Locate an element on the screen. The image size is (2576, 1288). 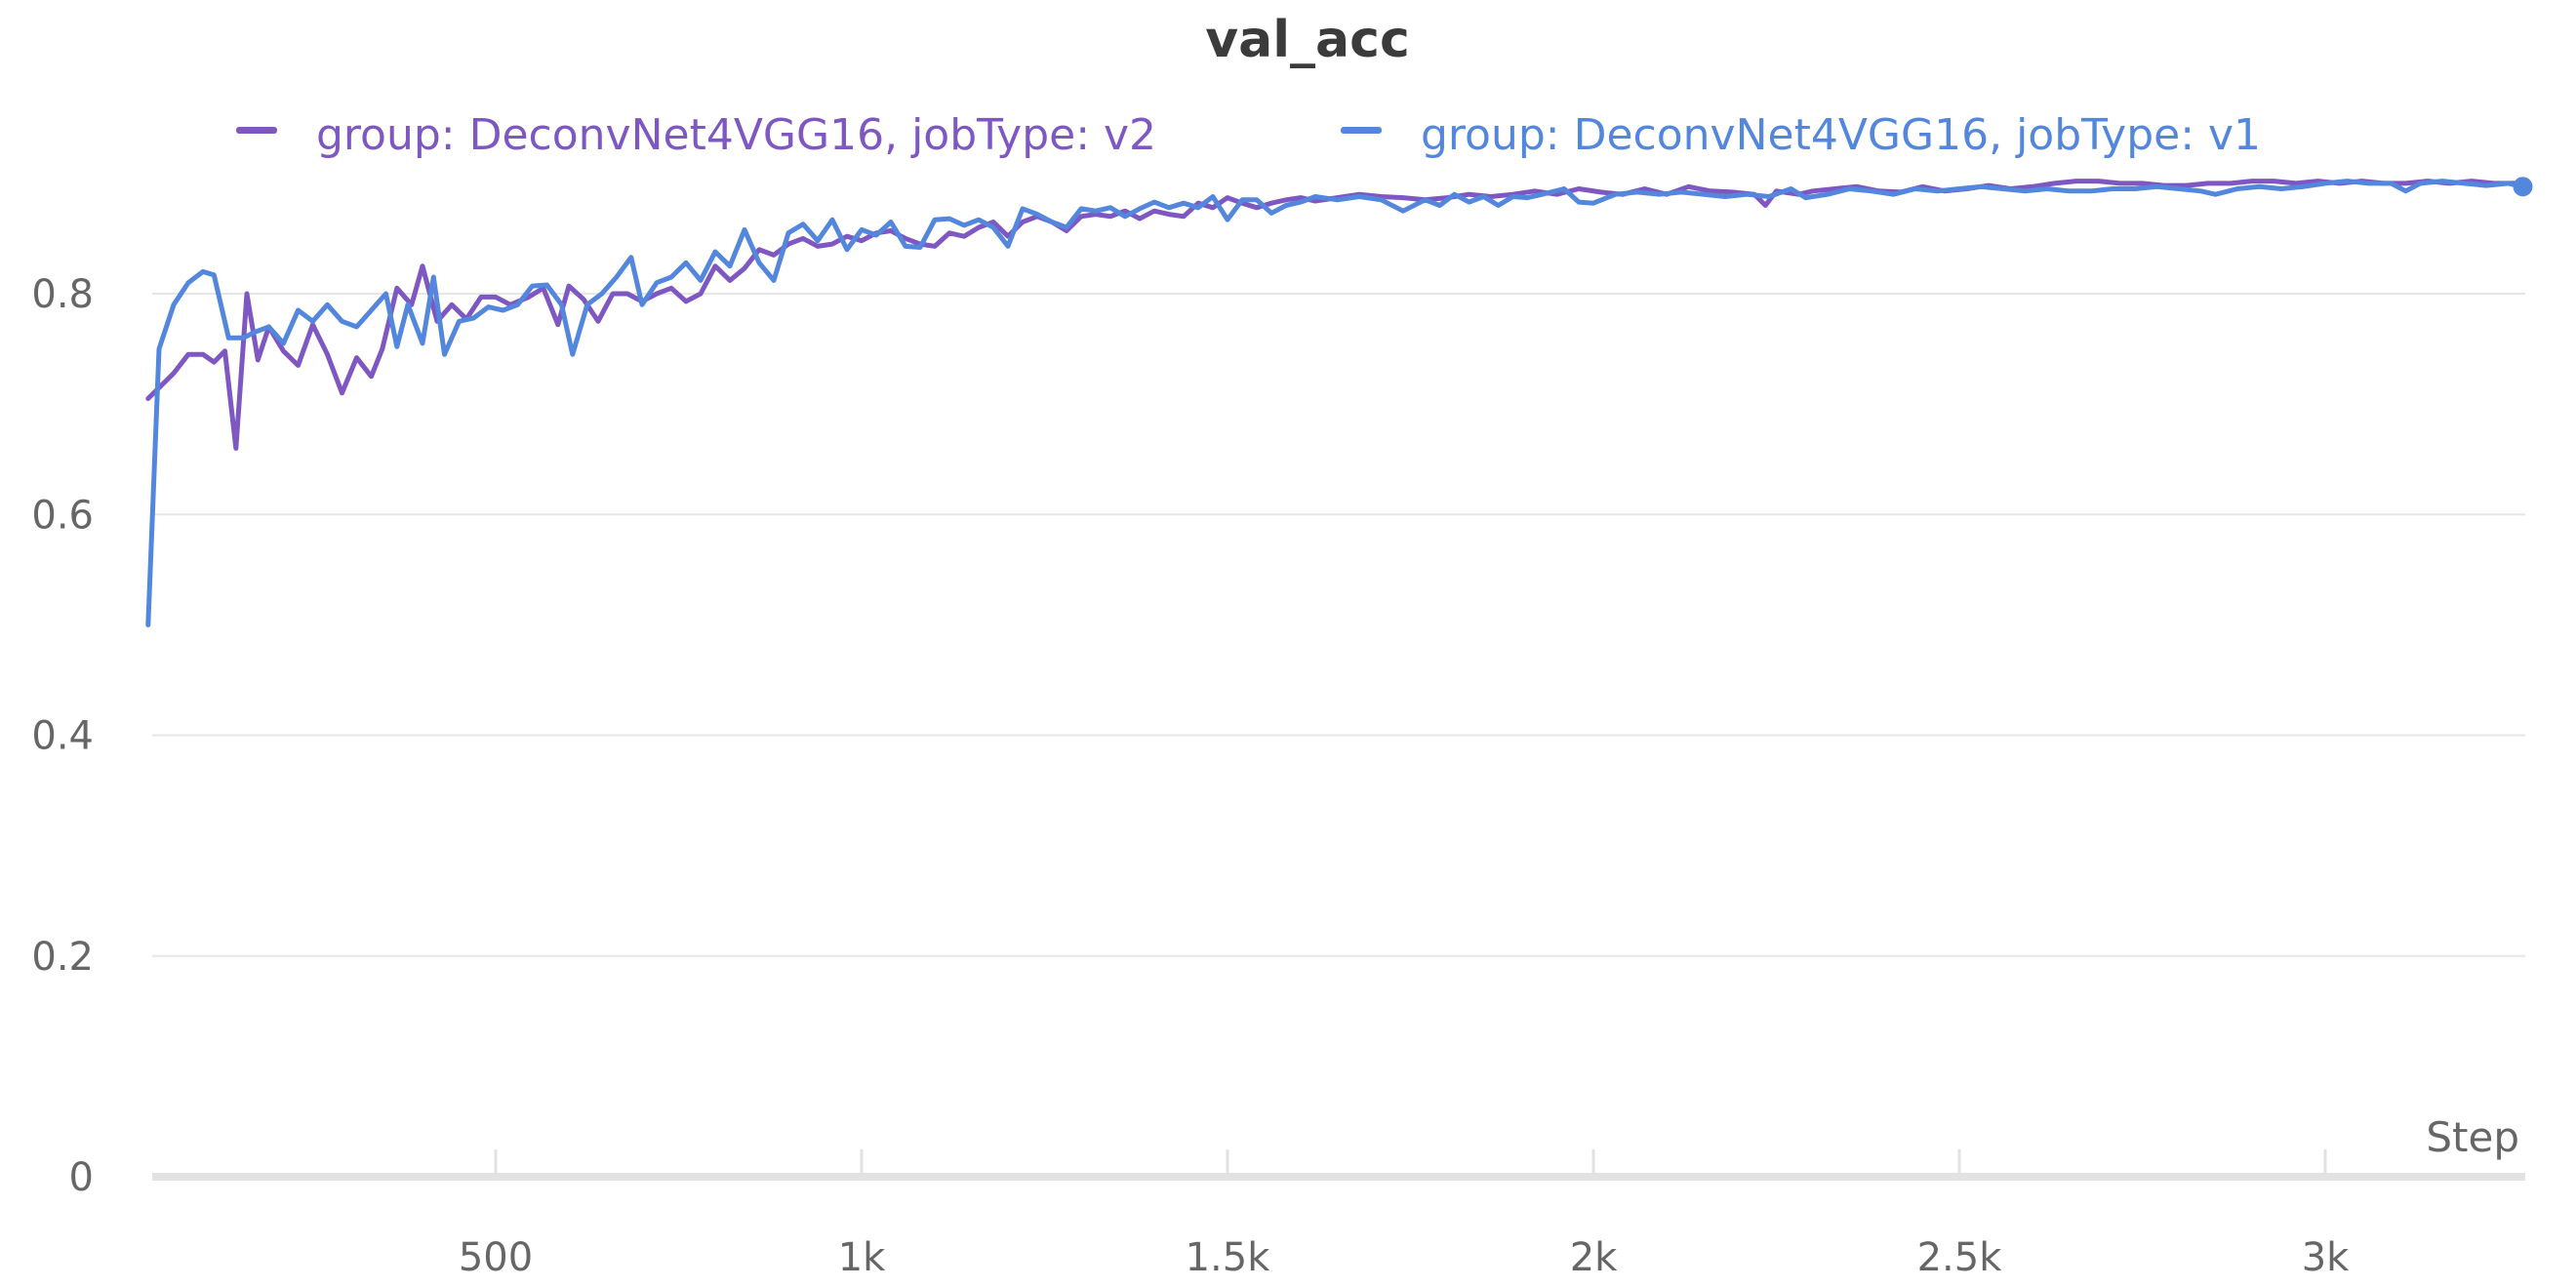
legend-entry-v1: group: DeconvNet4VGG16, jobType: v1 is located at coordinates (1801, 135).